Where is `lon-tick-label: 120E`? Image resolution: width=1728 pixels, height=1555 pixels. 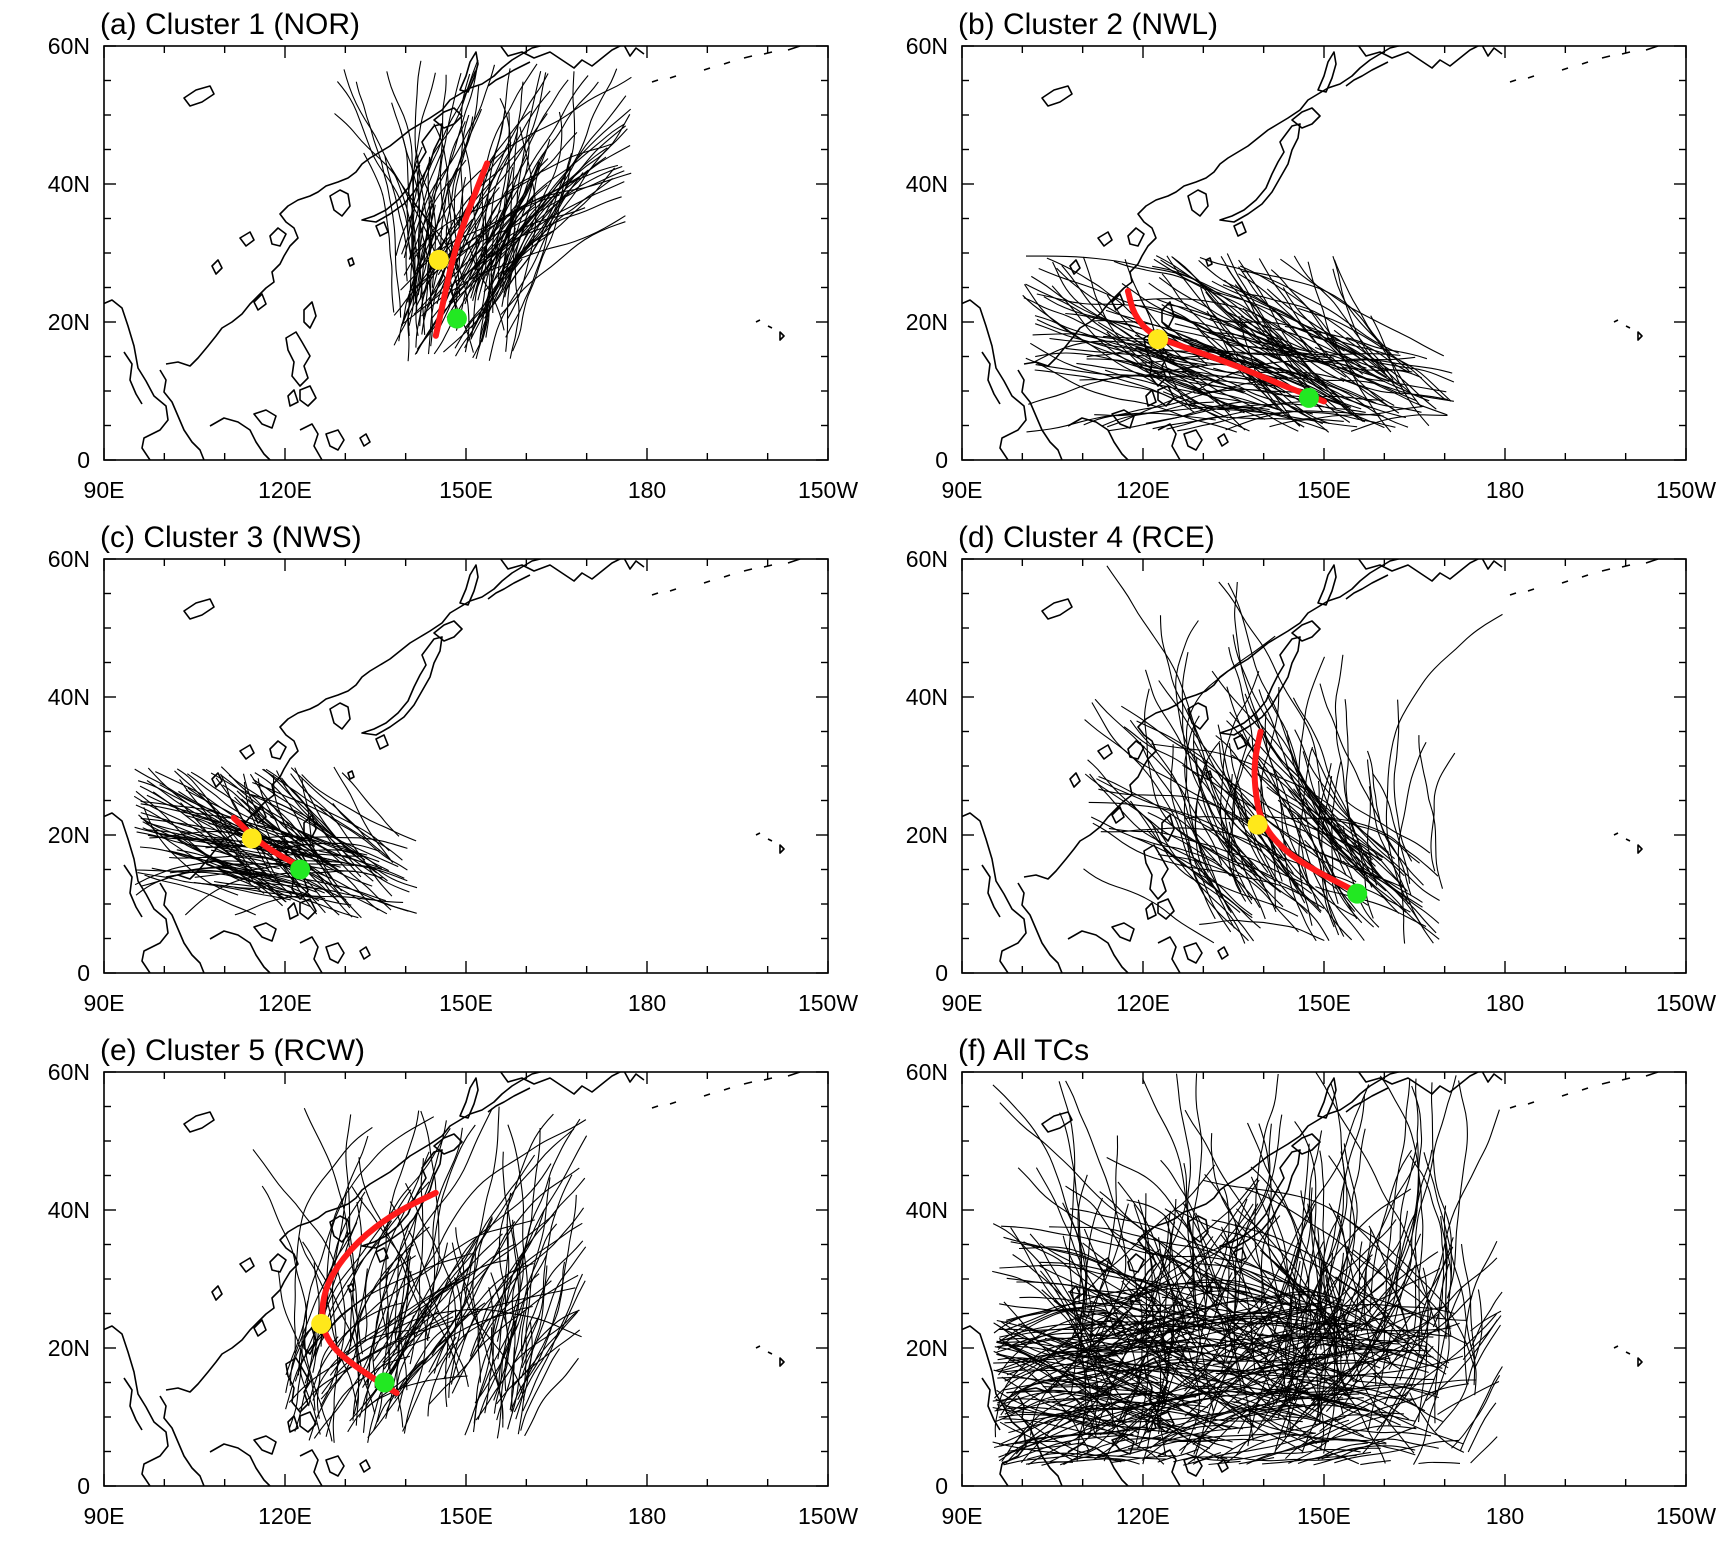 lon-tick-label: 120E is located at coordinates (285, 1516).